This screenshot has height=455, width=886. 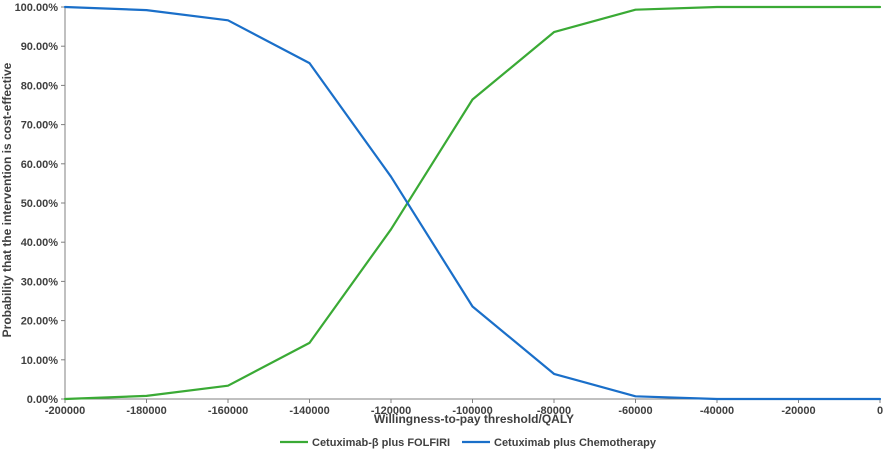 What do you see at coordinates (40, 322) in the screenshot?
I see `y-tick-label: 20.00%` at bounding box center [40, 322].